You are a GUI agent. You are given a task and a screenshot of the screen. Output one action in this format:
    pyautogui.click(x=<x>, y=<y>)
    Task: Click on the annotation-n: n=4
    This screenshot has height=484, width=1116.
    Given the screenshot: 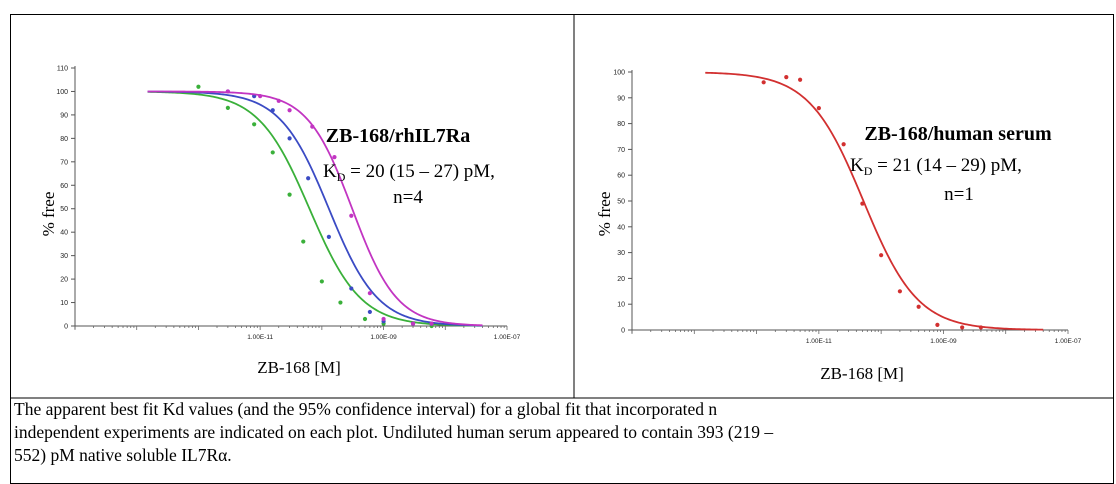 What is the action you would take?
    pyautogui.click(x=408, y=197)
    